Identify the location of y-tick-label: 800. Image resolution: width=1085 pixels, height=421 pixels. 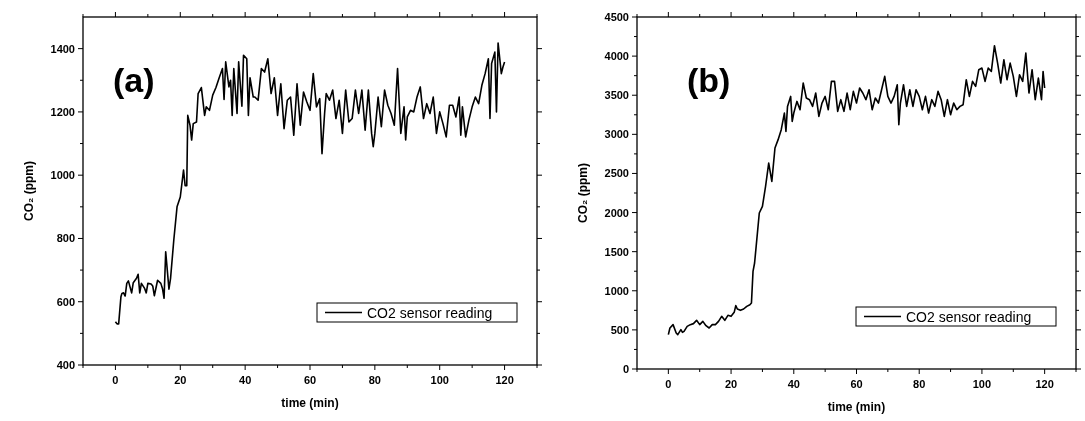
(65, 238).